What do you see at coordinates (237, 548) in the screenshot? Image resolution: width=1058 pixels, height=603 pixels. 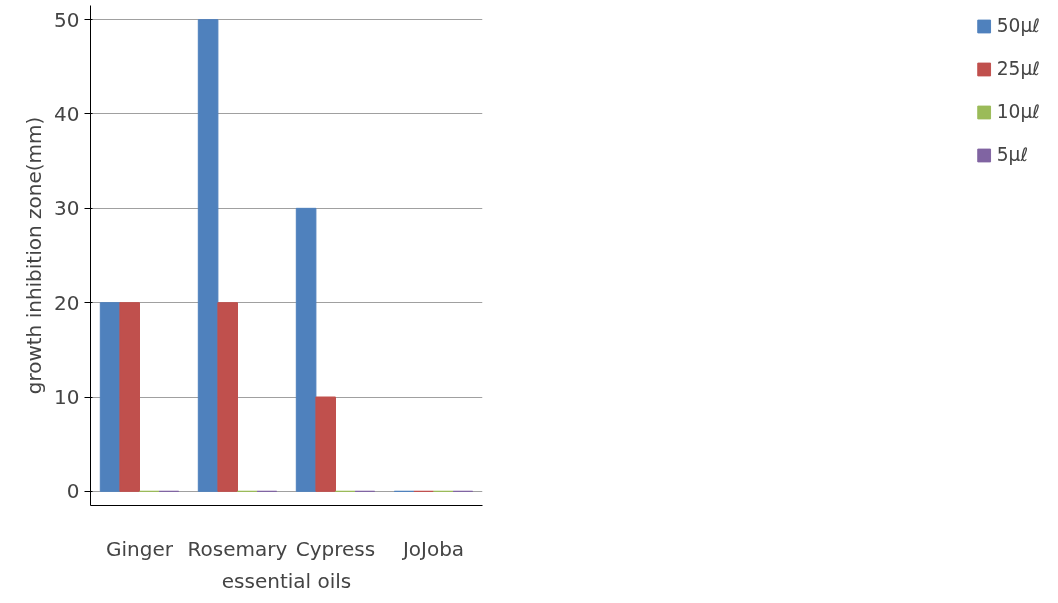 I see `x-tick-label: Rosemary` at bounding box center [237, 548].